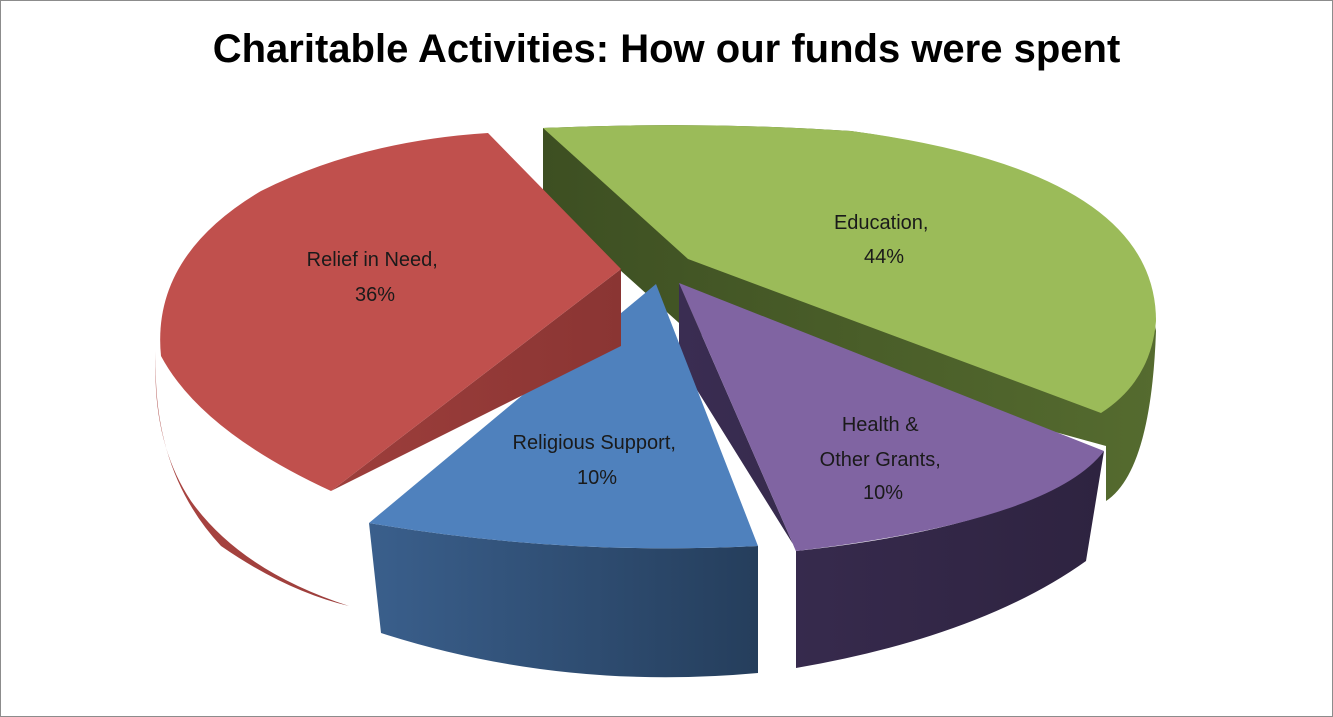 The image size is (1333, 717). What do you see at coordinates (883, 493) in the screenshot?
I see `label-health-pct: 10%` at bounding box center [883, 493].